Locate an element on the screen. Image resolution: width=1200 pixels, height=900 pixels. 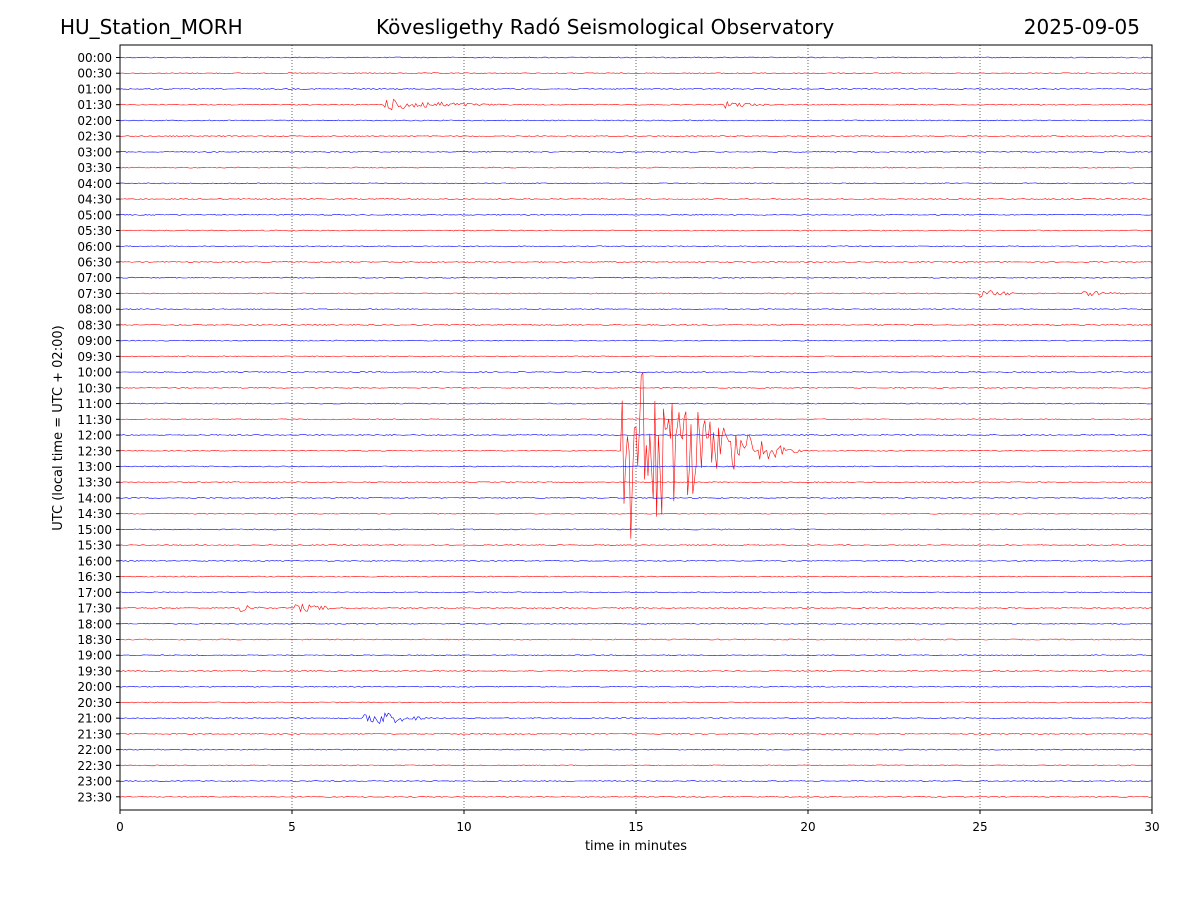
x-tick-label: 5 is located at coordinates (292, 827).